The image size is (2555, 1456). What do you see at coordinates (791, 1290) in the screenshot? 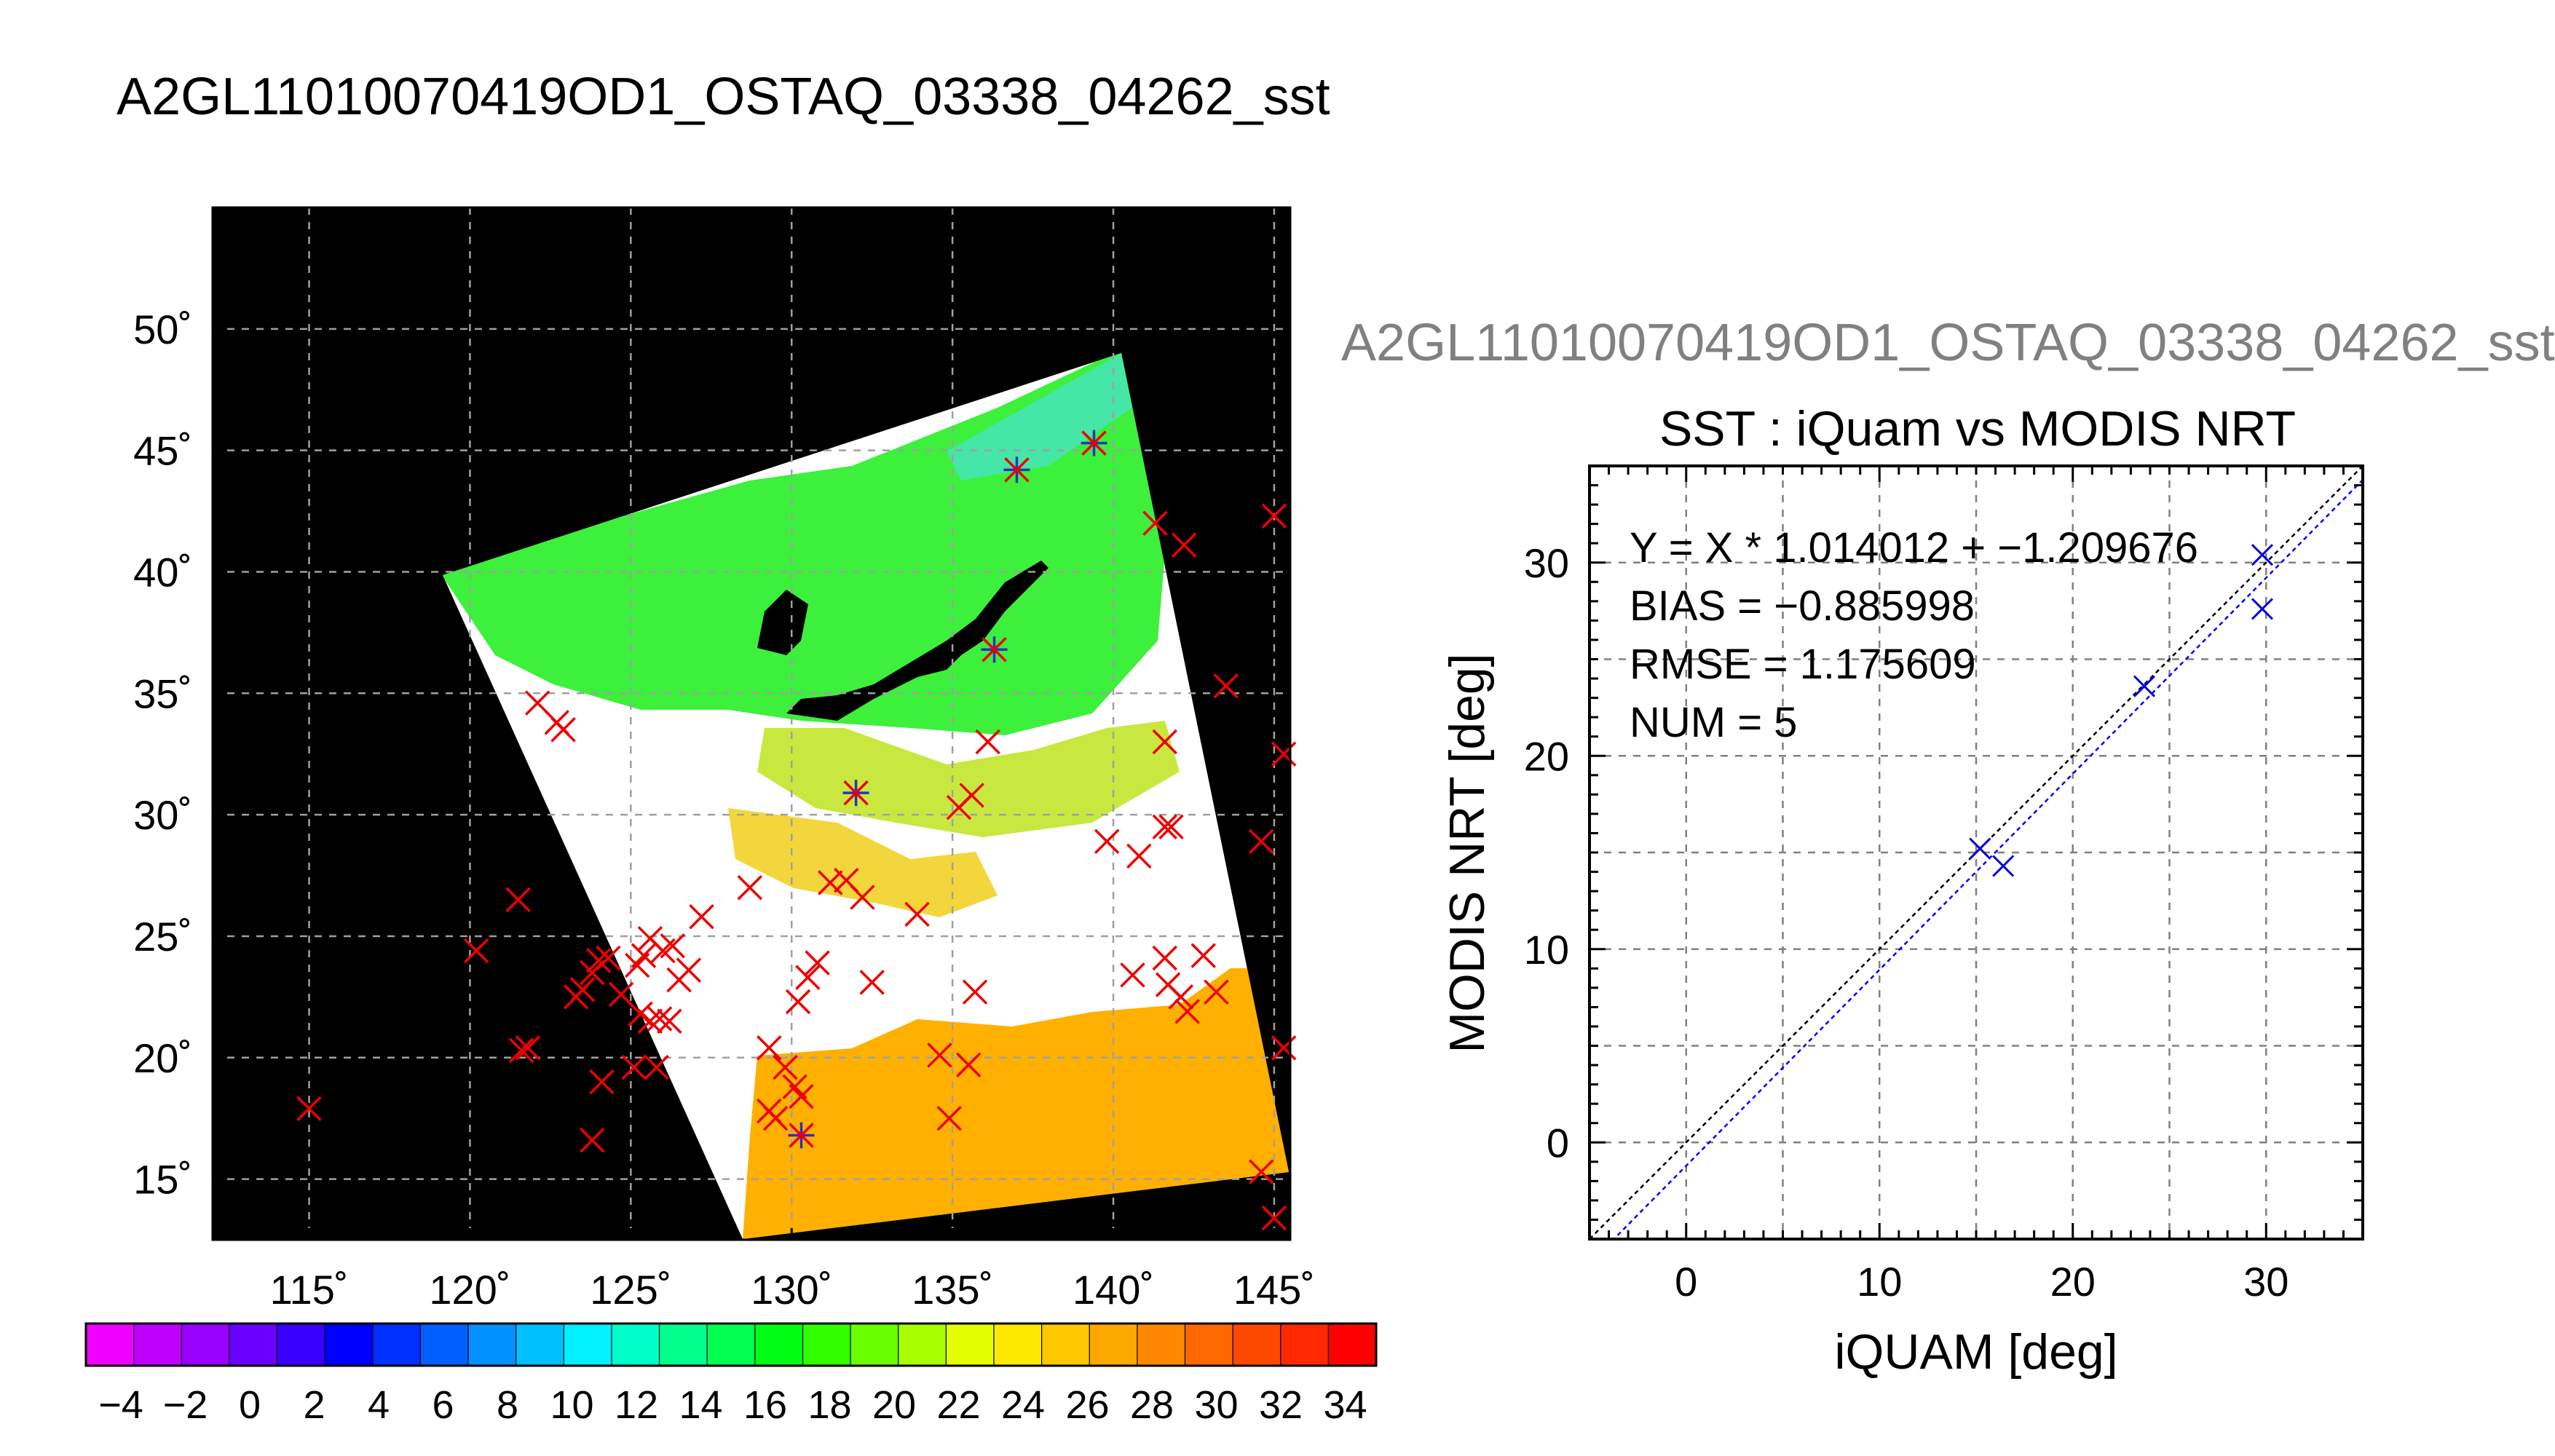
I see `map-lon-label: 130˚` at bounding box center [791, 1290].